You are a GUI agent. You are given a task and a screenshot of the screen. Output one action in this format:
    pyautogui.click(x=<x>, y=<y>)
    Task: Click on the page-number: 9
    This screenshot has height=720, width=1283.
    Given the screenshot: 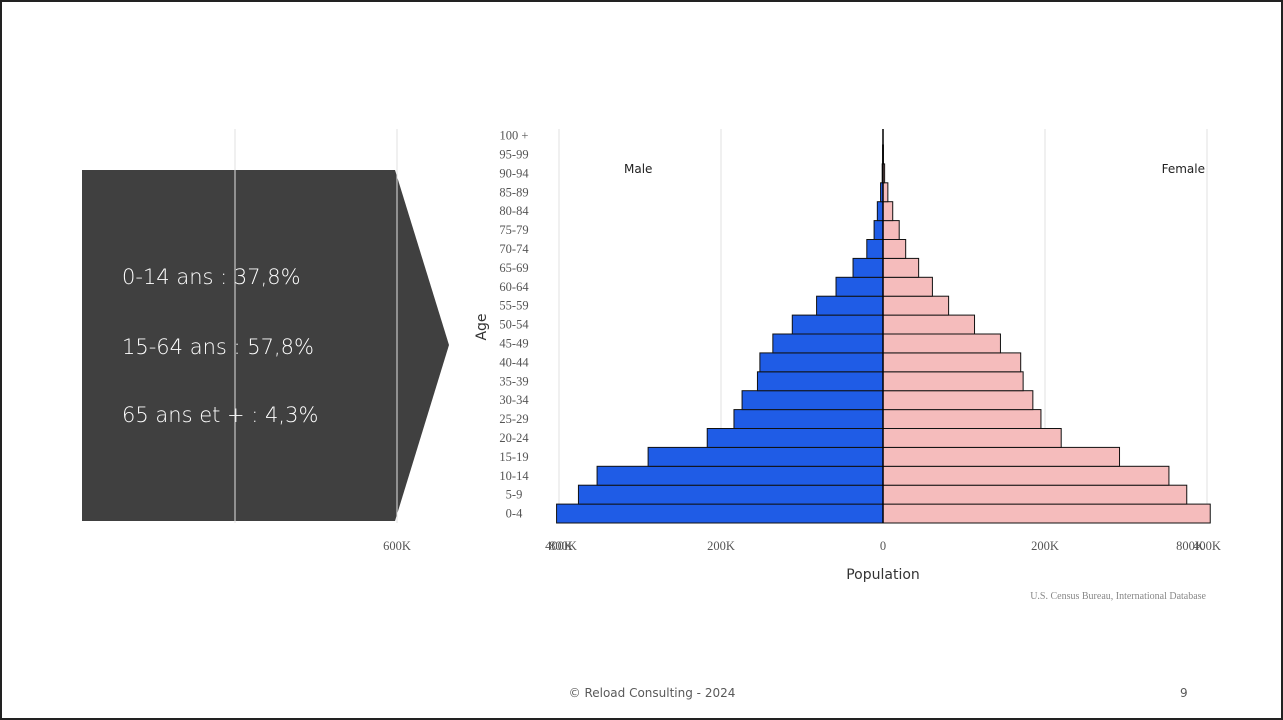 What is the action you would take?
    pyautogui.click(x=1184, y=693)
    